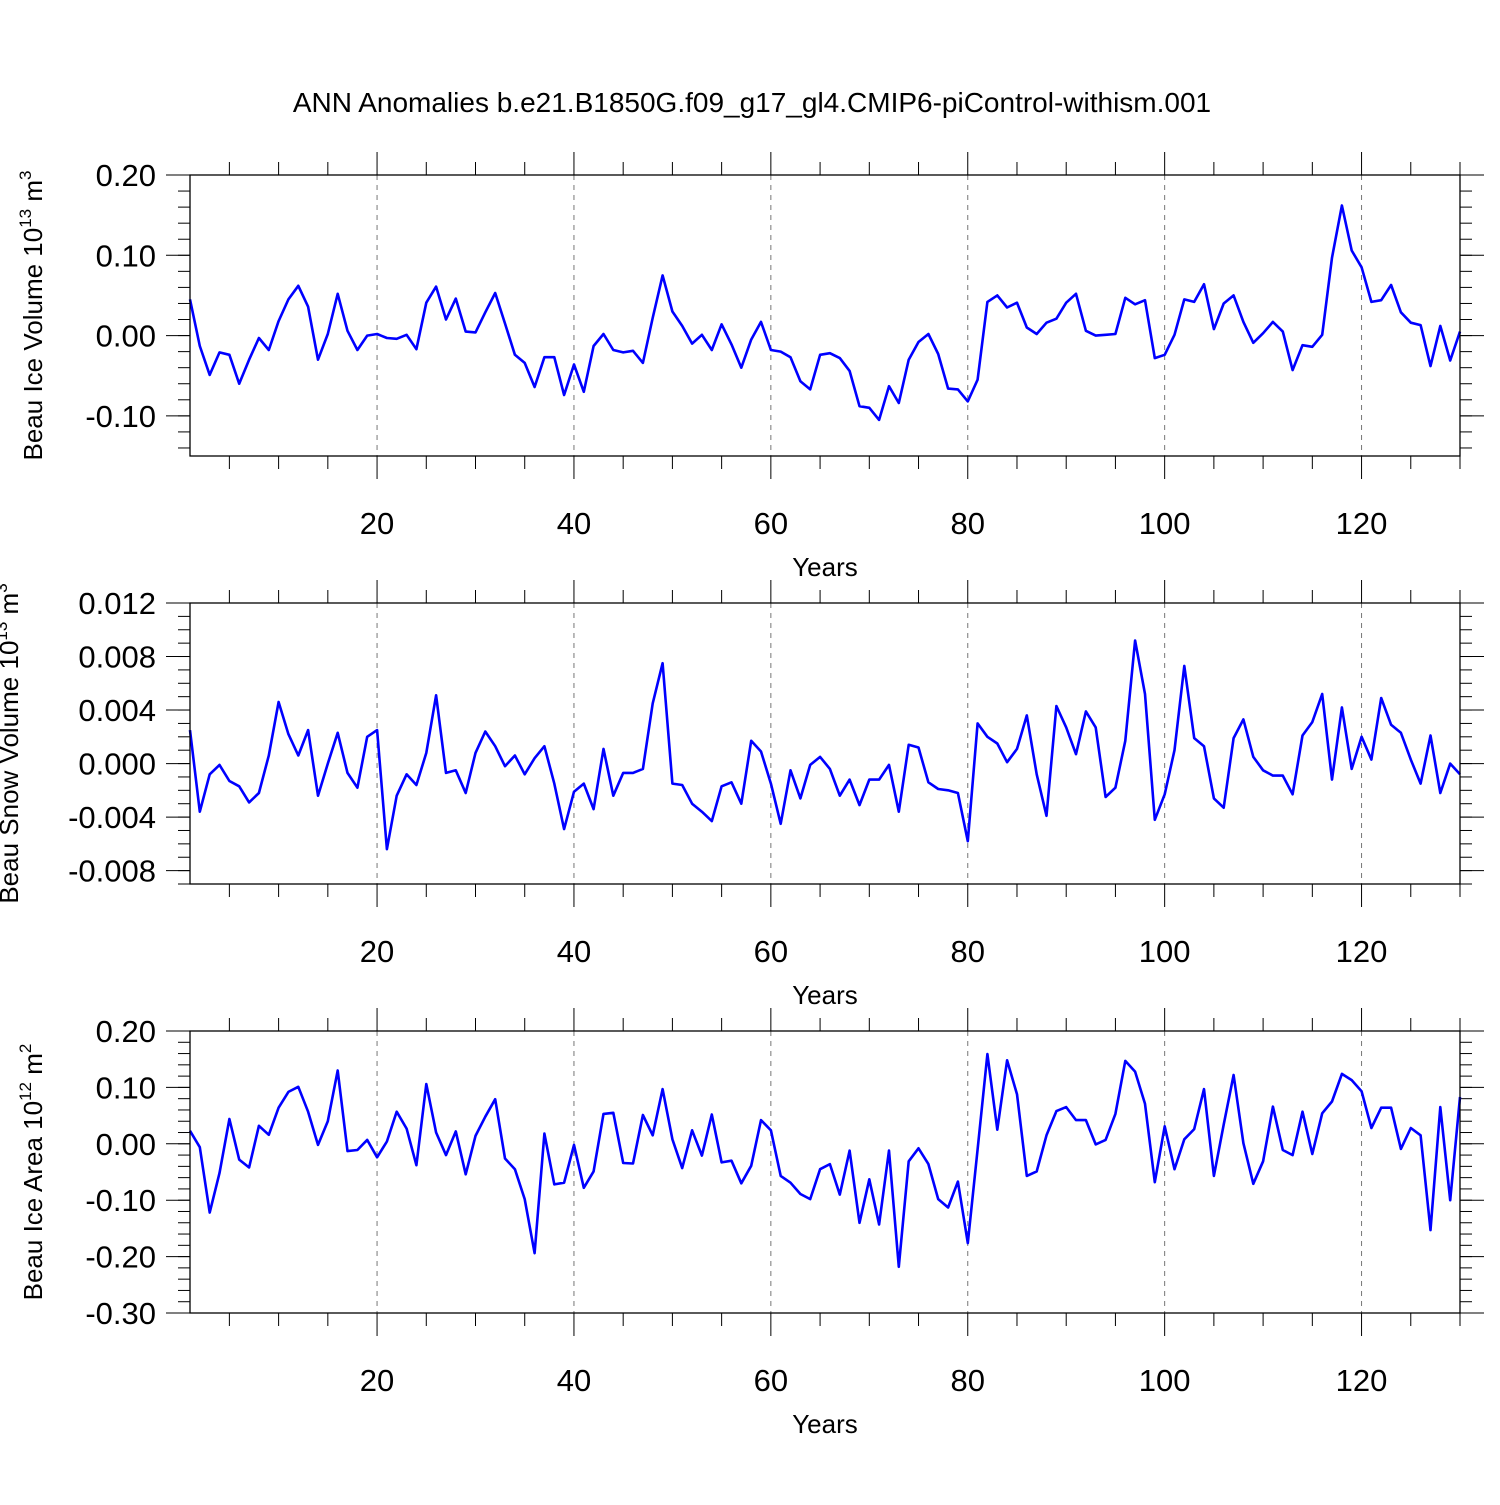 This screenshot has width=1500, height=1505. What do you see at coordinates (33, 344) in the screenshot?
I see `y-axis-title-part: Beau Ice Volume 10` at bounding box center [33, 344].